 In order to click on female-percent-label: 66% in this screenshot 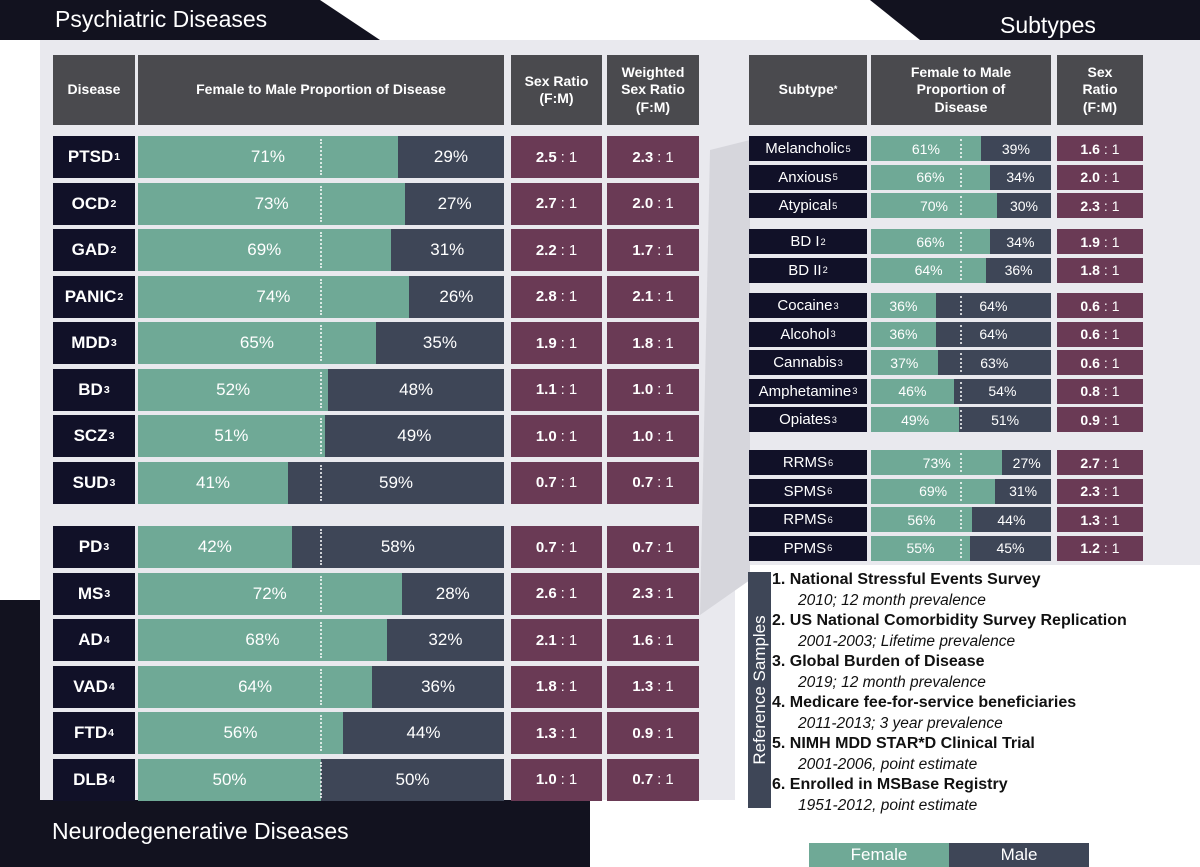, I will do `click(930, 177)`.